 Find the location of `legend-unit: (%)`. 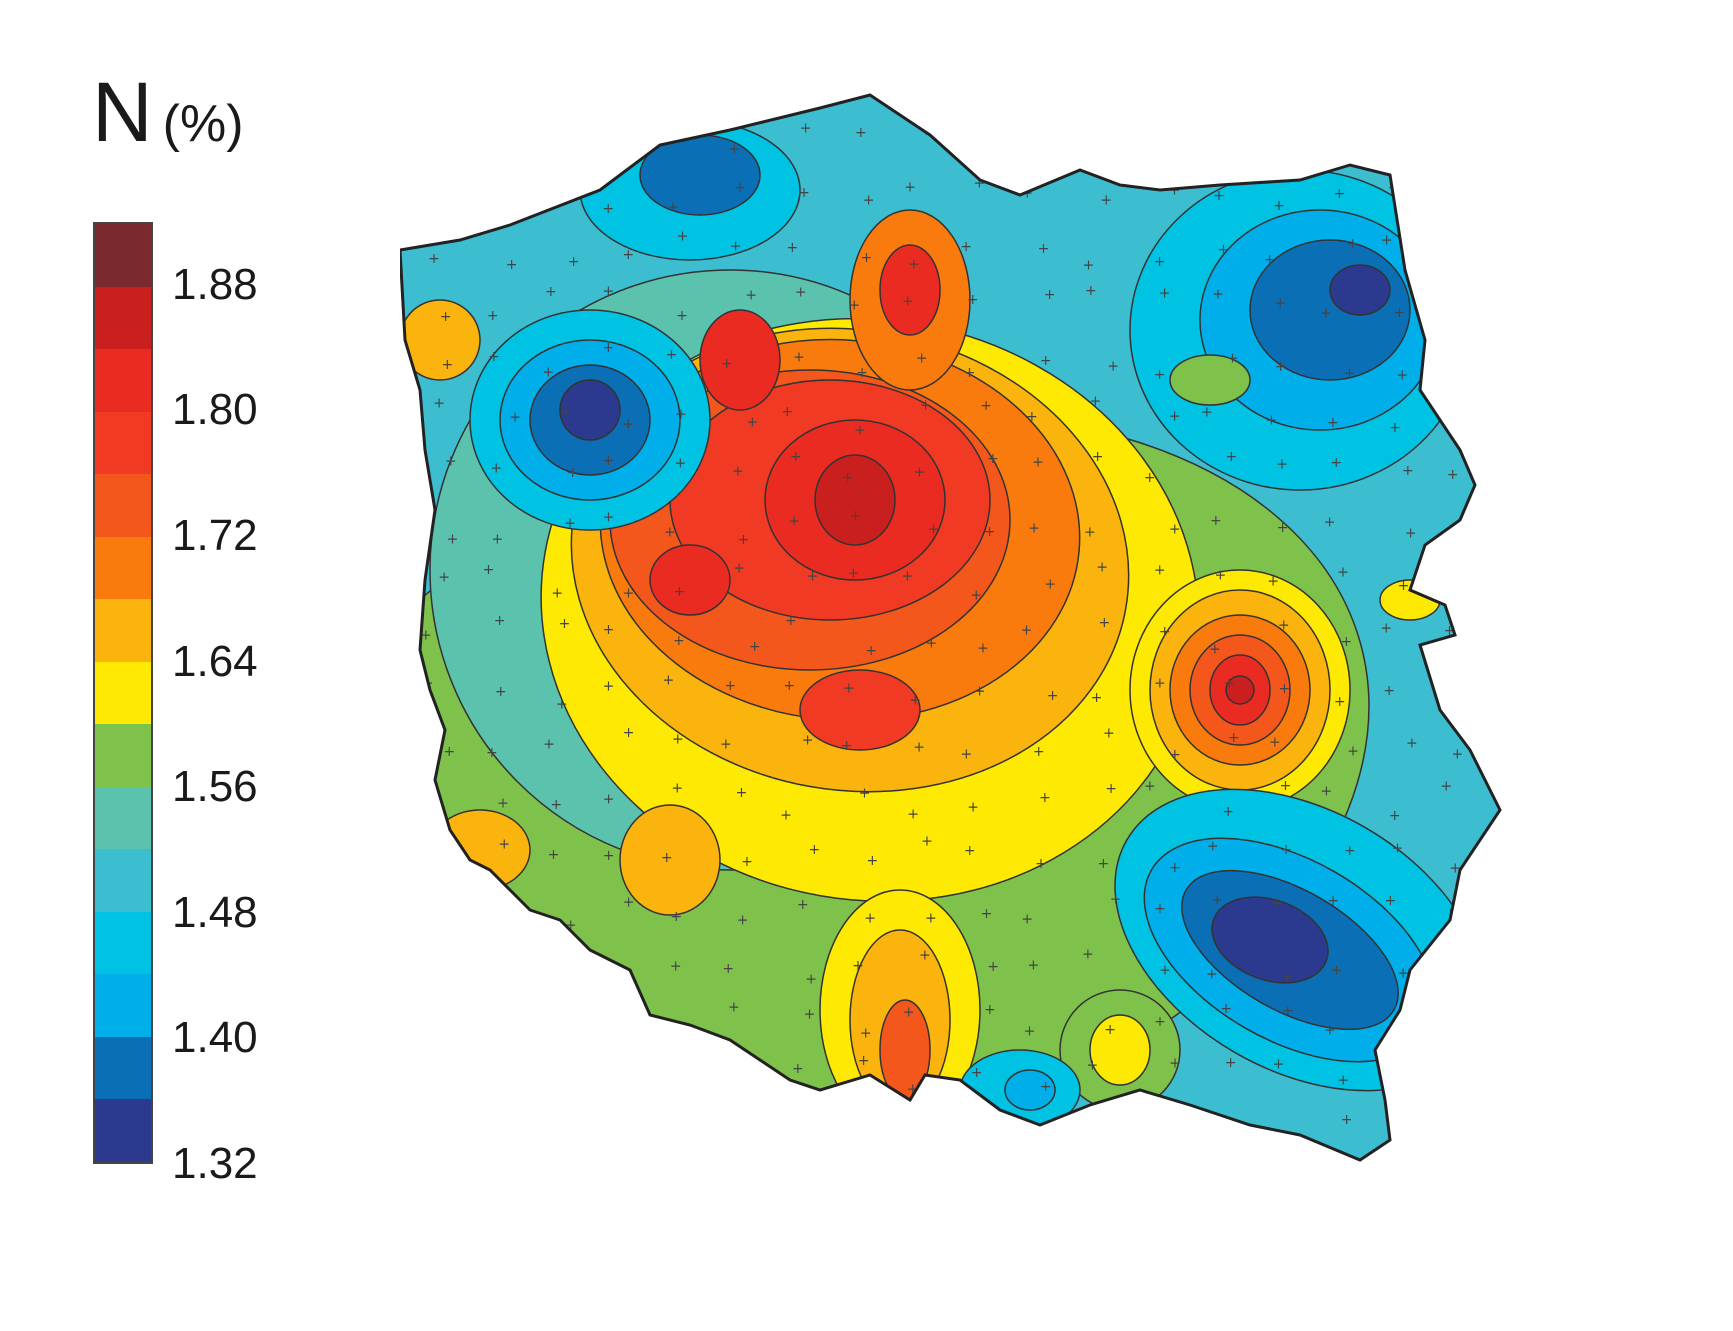

legend-unit: (%) is located at coordinates (203, 124).